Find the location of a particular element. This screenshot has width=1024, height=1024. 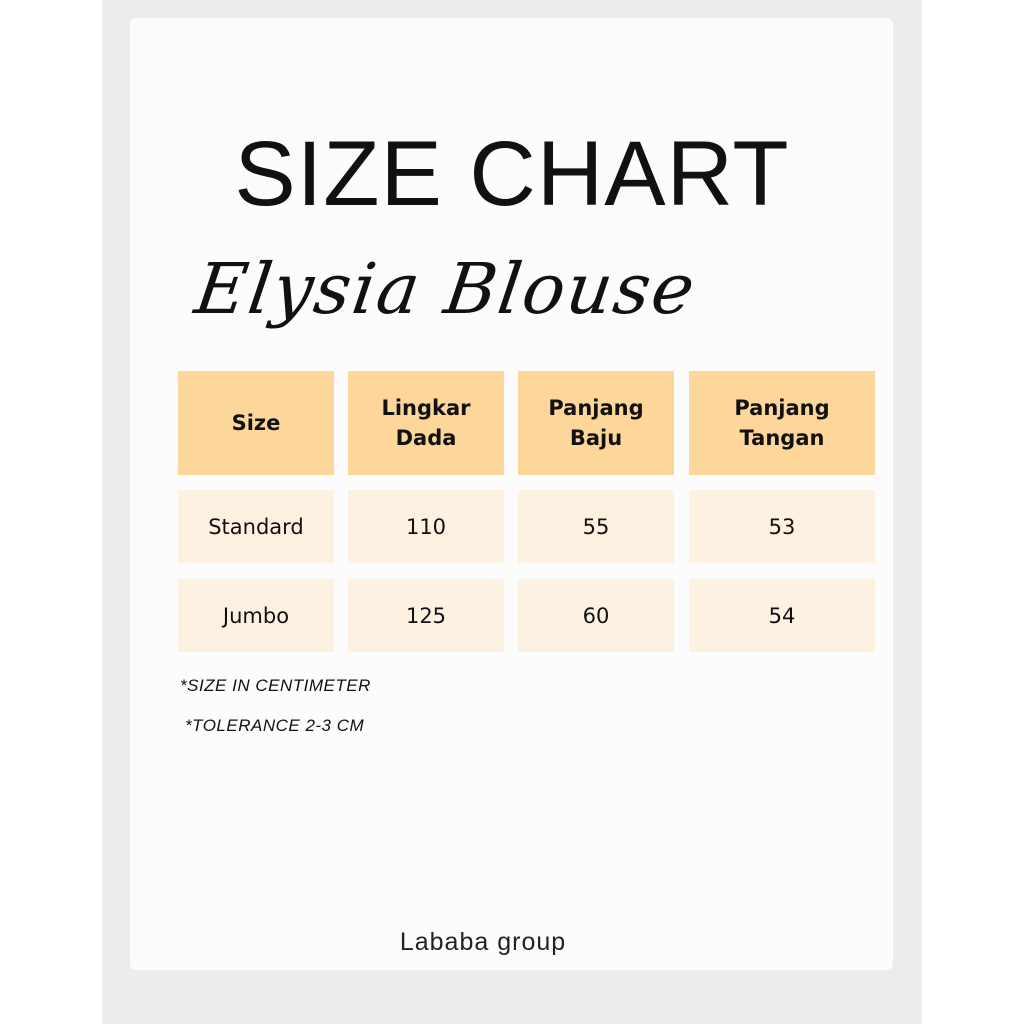

note-unit: *SIZE IN CENTIMETER is located at coordinates (275, 685).